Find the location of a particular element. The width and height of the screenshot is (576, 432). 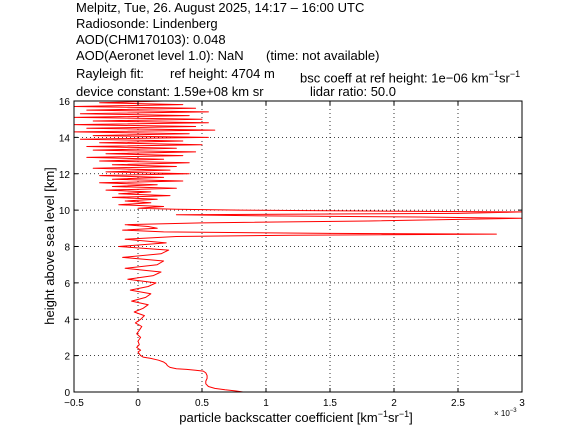

x-tick-label: 1.5 is located at coordinates (330, 403).